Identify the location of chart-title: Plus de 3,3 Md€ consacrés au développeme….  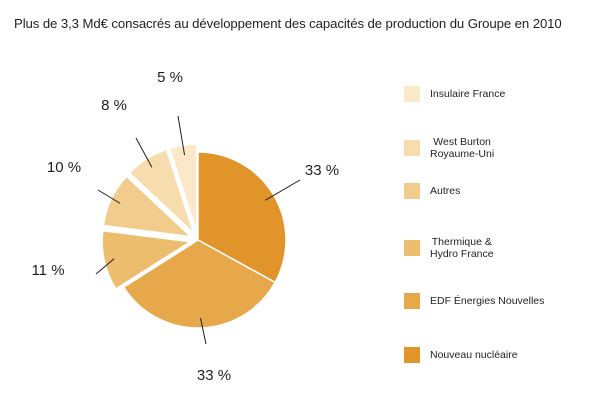
(288, 23).